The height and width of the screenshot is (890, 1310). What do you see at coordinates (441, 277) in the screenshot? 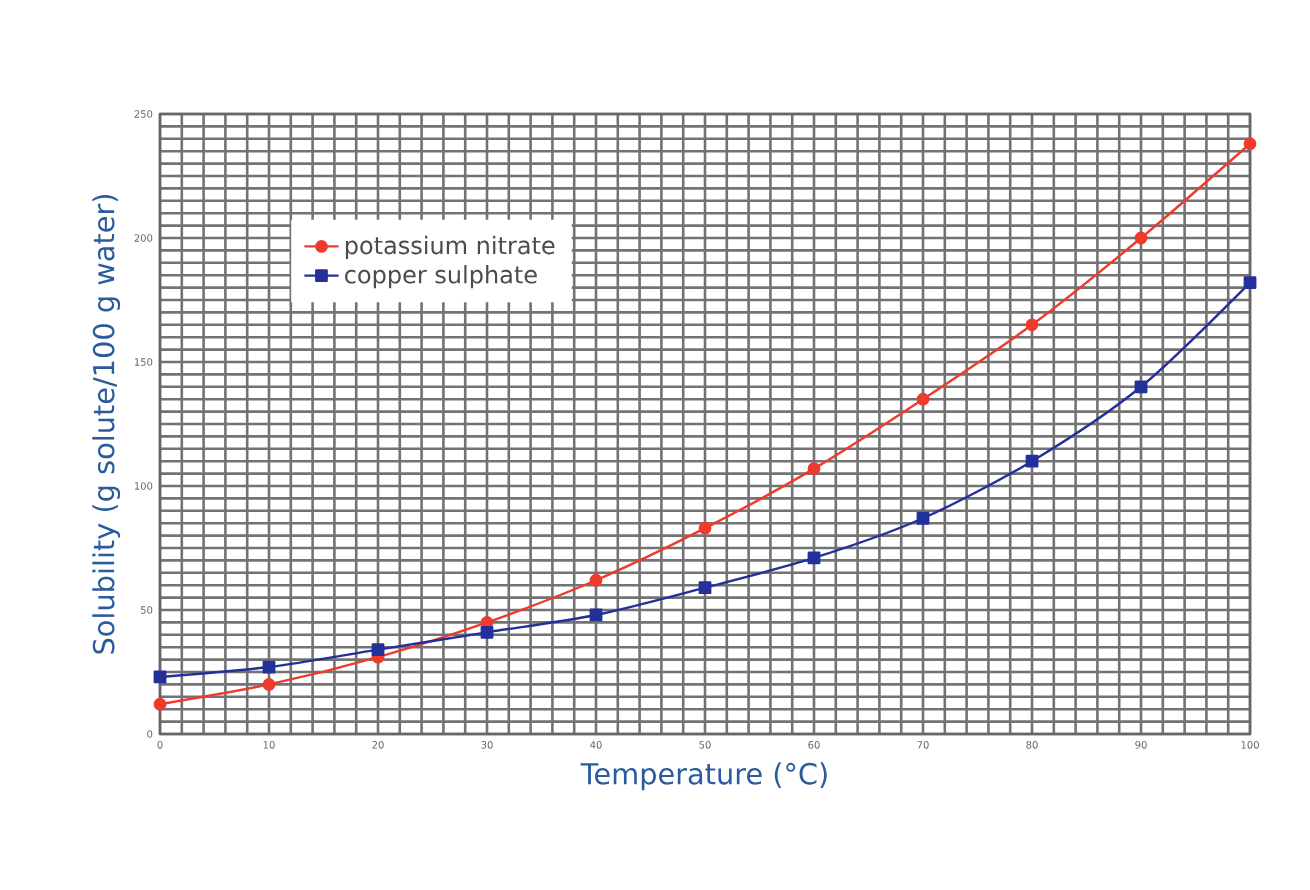
I see `legend-label: copper sulphate` at bounding box center [441, 277].